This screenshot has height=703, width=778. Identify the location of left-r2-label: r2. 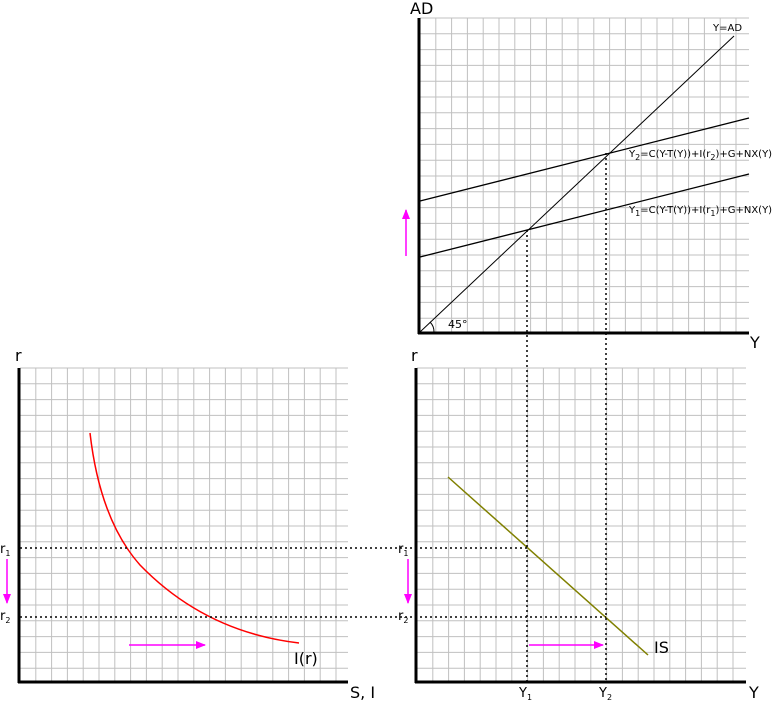
(5, 617).